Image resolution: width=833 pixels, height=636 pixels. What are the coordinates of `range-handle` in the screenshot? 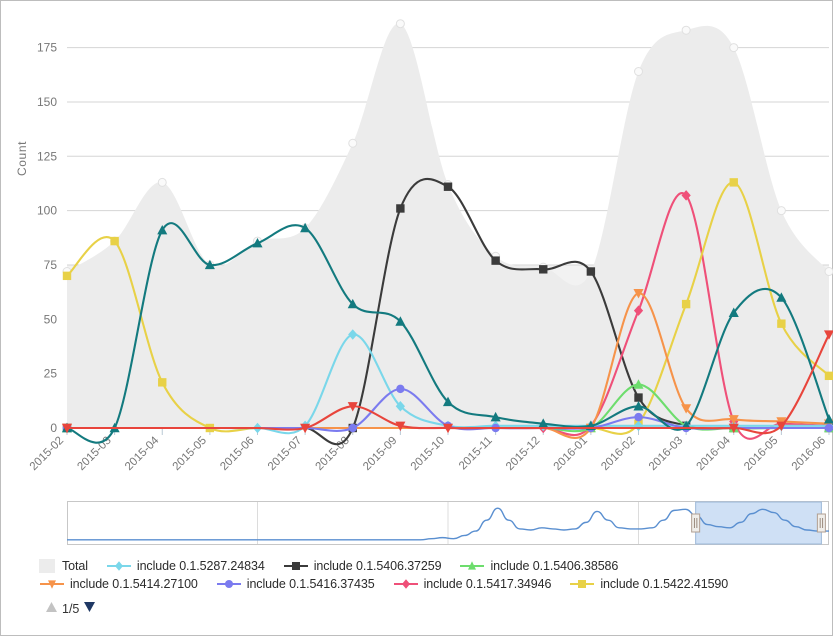 It's located at (696, 523).